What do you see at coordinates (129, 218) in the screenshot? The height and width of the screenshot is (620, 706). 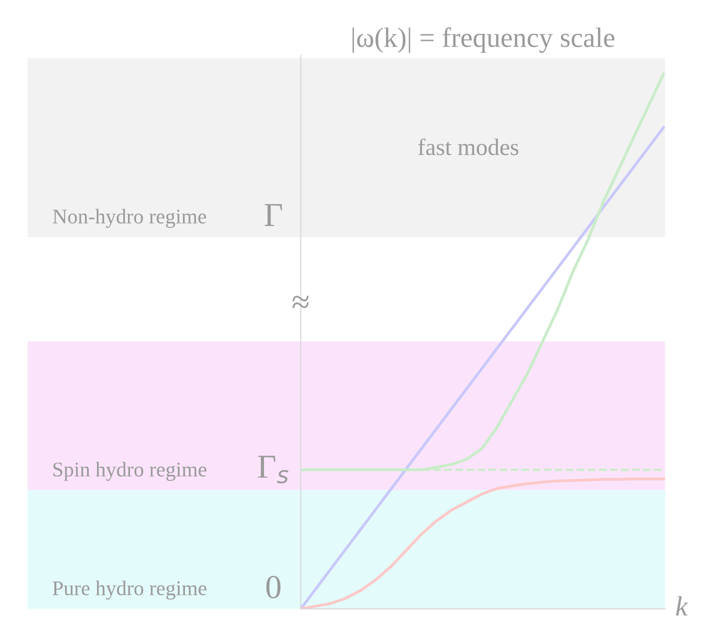 I see `band-label: Non-hydro regime` at bounding box center [129, 218].